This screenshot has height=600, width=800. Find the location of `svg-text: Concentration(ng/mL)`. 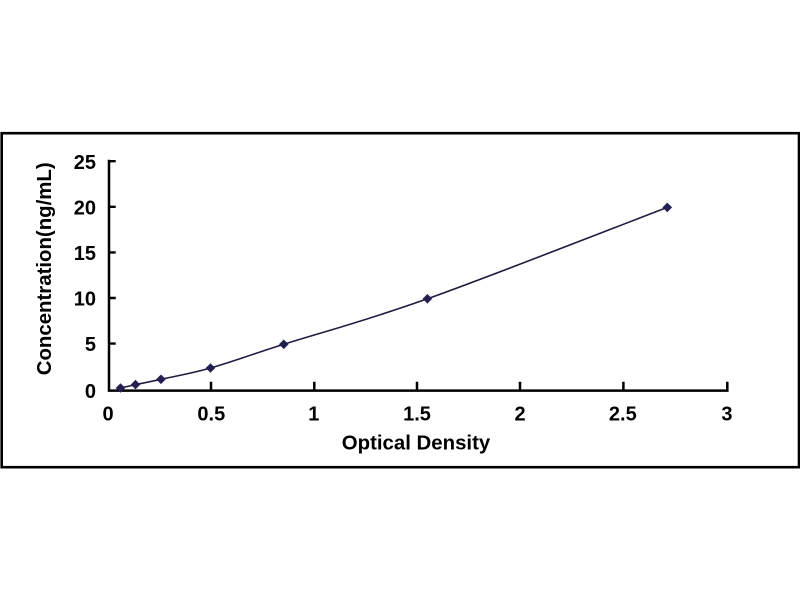

svg-text: Concentration(ng/mL) is located at coordinates (45, 268).